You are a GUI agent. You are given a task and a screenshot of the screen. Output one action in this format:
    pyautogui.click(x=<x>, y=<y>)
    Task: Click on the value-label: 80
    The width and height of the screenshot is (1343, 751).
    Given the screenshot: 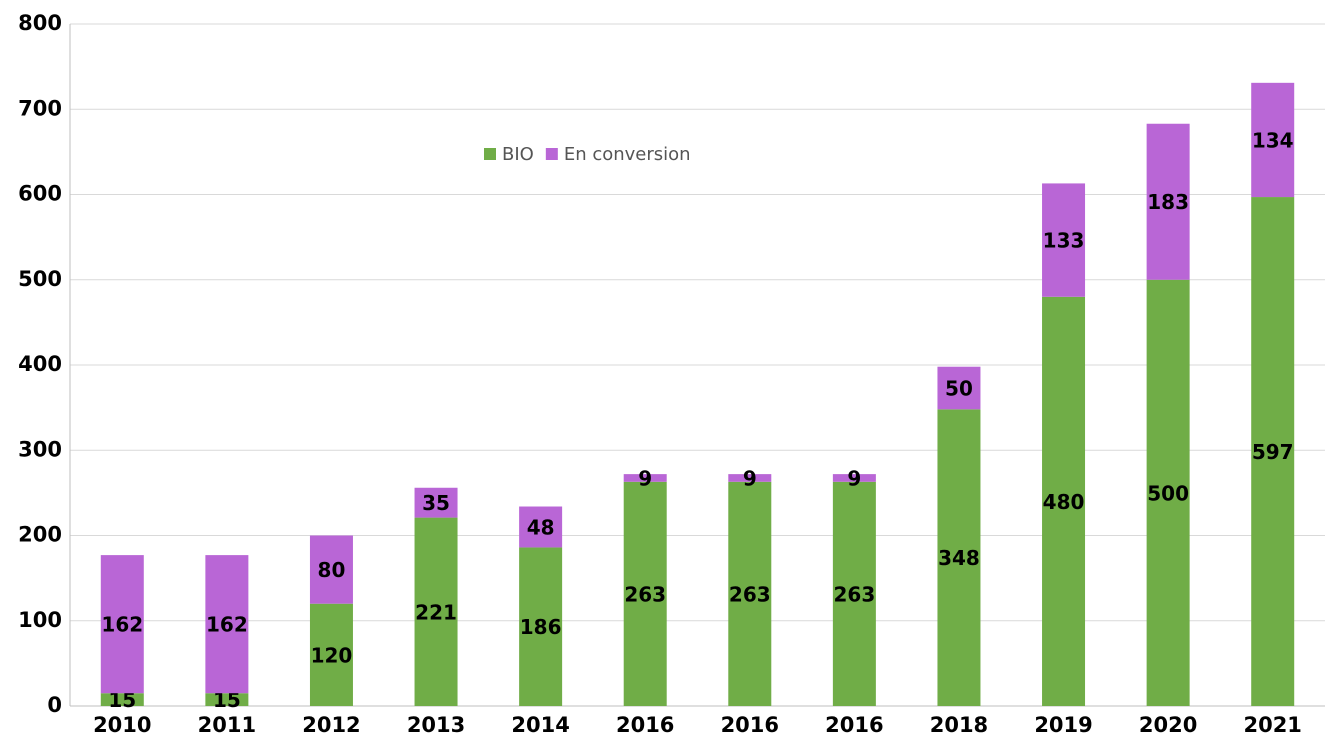 What is the action you would take?
    pyautogui.click(x=332, y=570)
    